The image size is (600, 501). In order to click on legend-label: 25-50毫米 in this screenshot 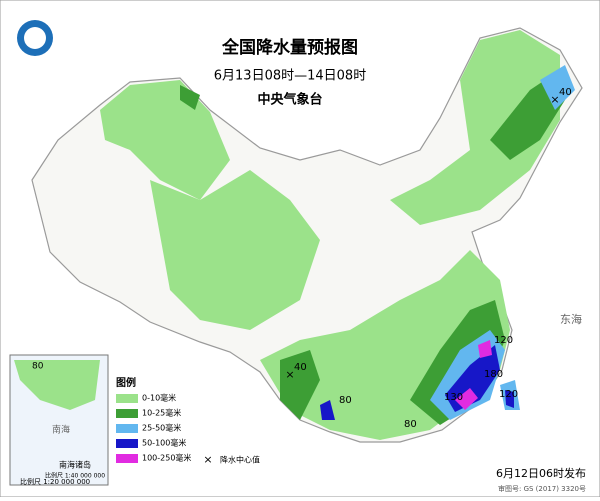, I will do `click(161, 428)`.